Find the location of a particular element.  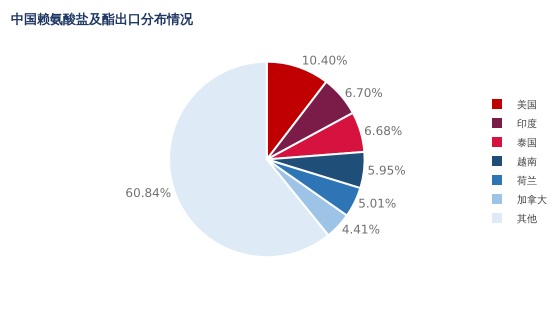

data-label: 10.40% is located at coordinates (325, 61).